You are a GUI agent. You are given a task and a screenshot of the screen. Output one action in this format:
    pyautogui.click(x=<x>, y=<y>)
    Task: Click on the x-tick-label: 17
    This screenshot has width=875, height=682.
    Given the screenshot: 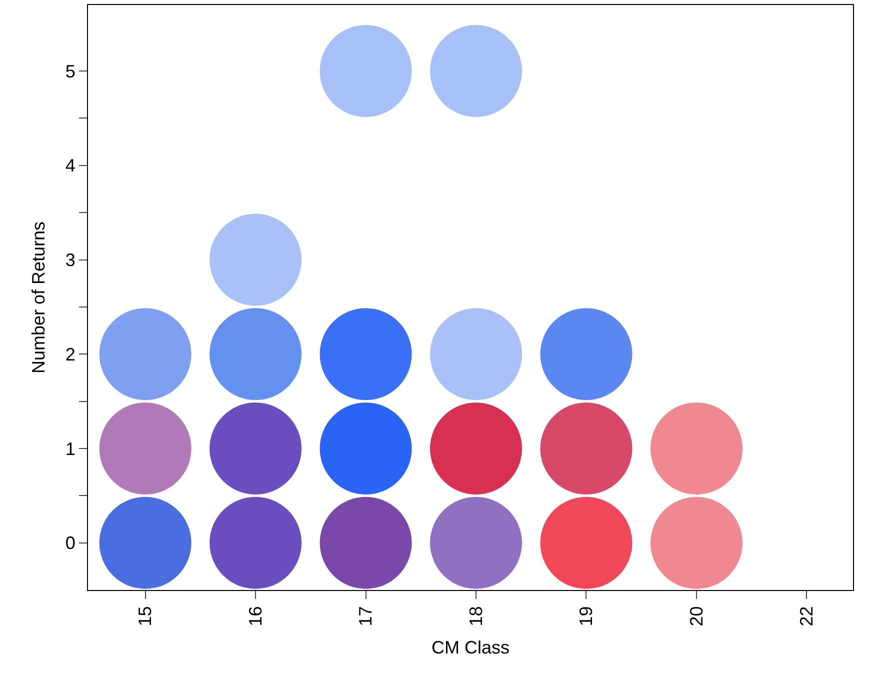 What is the action you would take?
    pyautogui.click(x=366, y=616)
    